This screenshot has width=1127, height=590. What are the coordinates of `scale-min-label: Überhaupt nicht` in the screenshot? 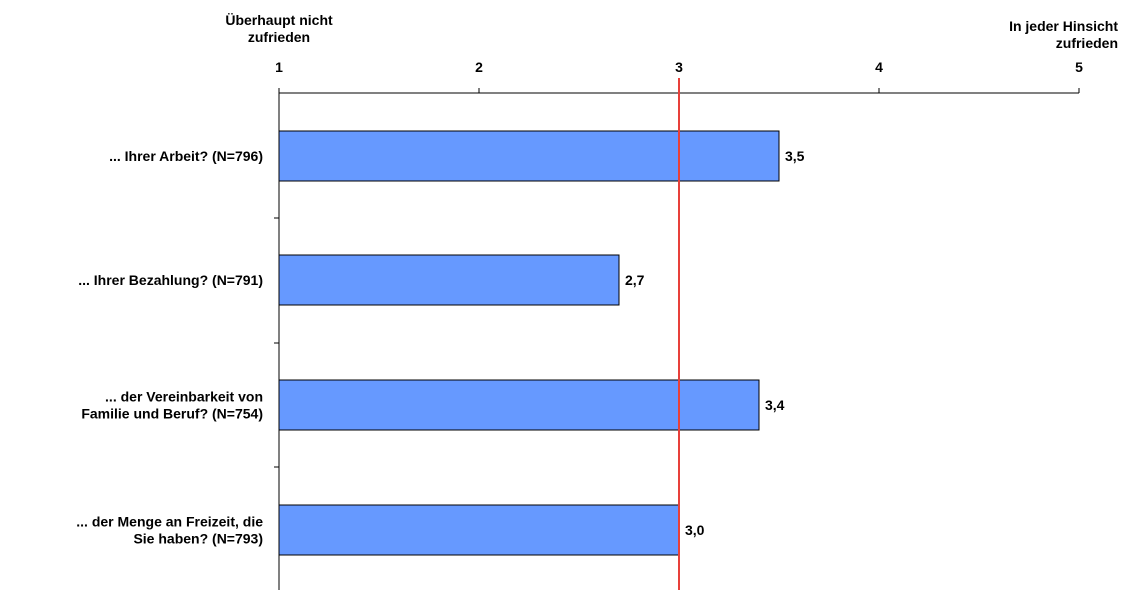 It's located at (279, 20).